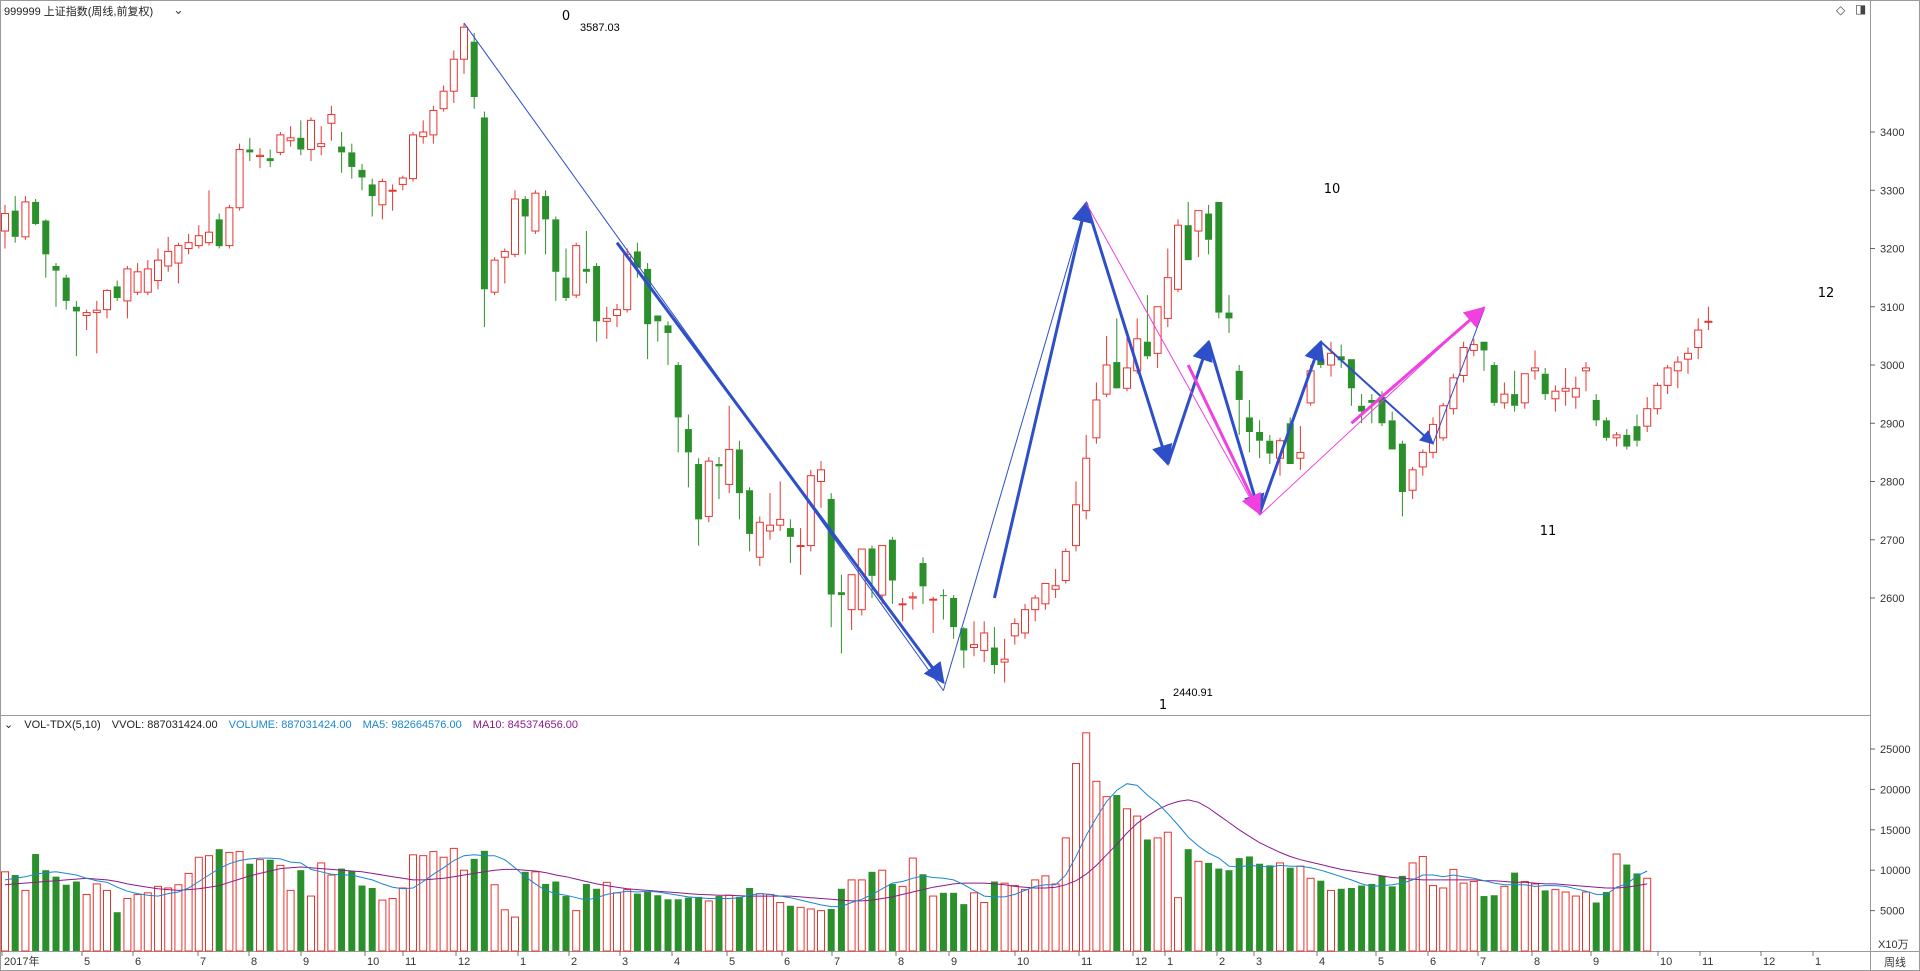 The image size is (1920, 971). Describe the element at coordinates (566, 16) in the screenshot. I see `wave-label-0: 0` at that location.